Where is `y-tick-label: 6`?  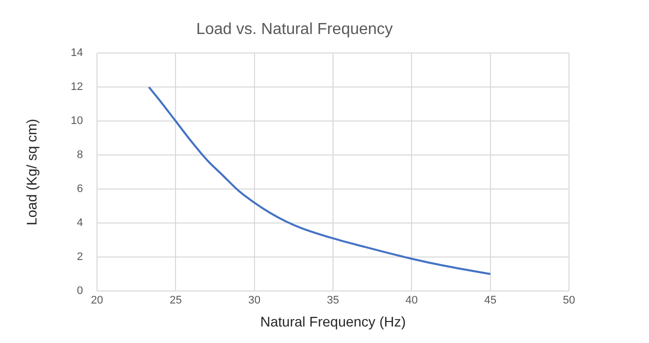
y-tick-label: 6 is located at coordinates (80, 189).